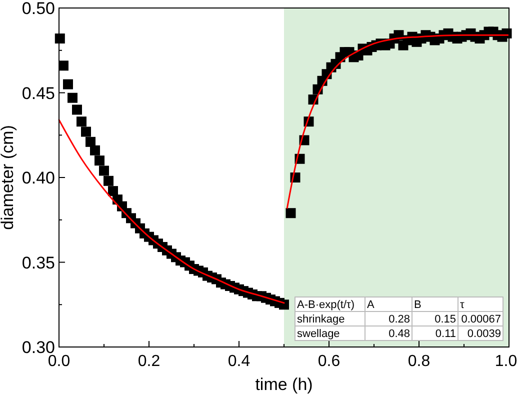 This screenshot has height=399, width=520. Describe the element at coordinates (38, 9) in the screenshot. I see `y-tick-label: 0.50` at that location.